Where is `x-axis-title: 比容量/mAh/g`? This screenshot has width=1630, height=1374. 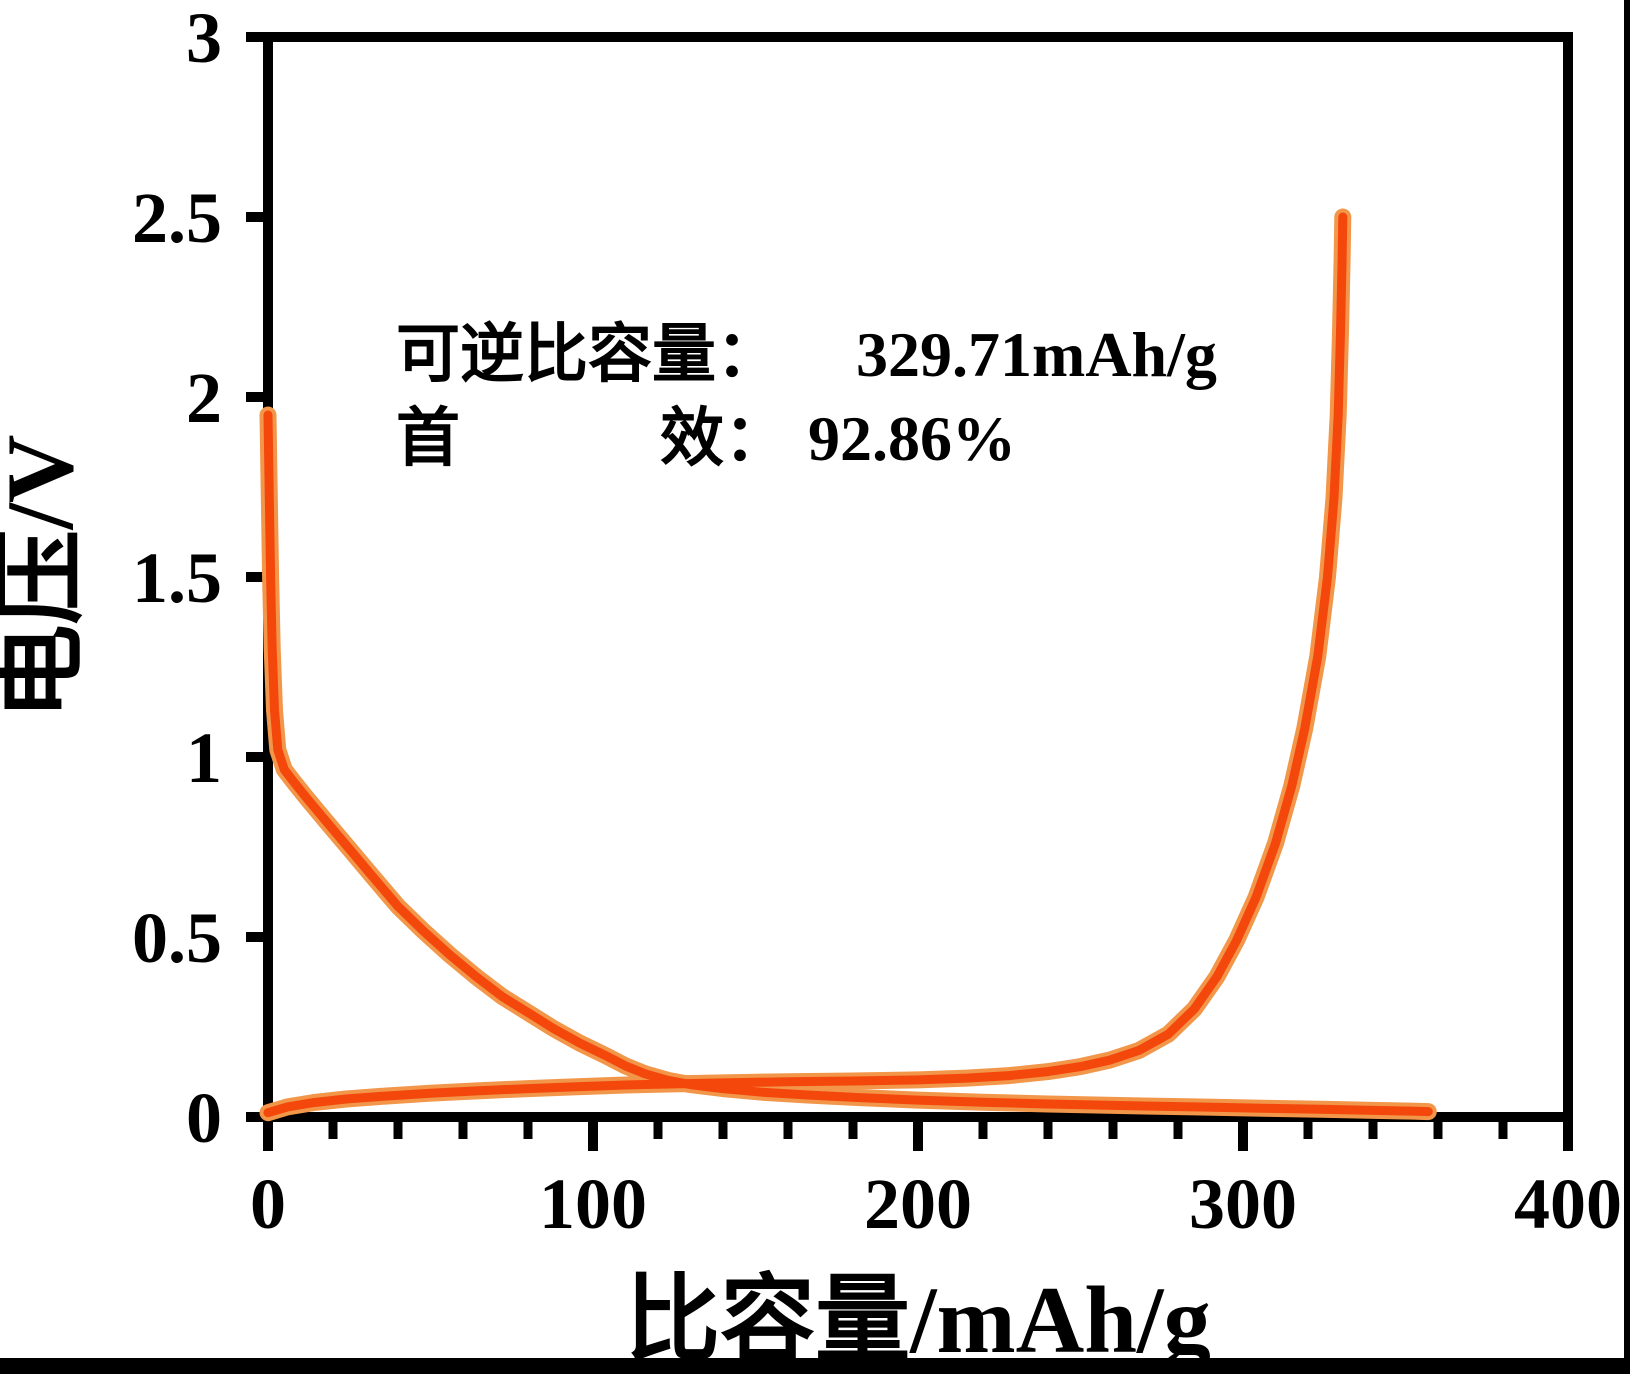
x-axis-title: 比容量/mAh/g is located at coordinates (918, 1320).